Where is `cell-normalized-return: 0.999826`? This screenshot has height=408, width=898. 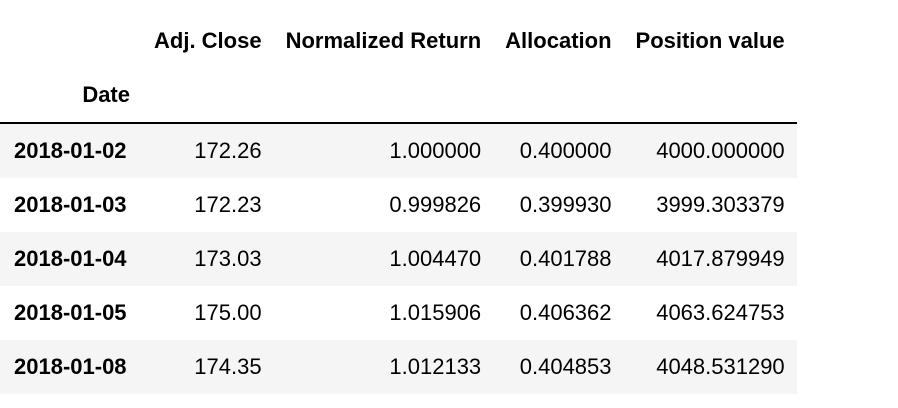 cell-normalized-return: 0.999826 is located at coordinates (435, 204).